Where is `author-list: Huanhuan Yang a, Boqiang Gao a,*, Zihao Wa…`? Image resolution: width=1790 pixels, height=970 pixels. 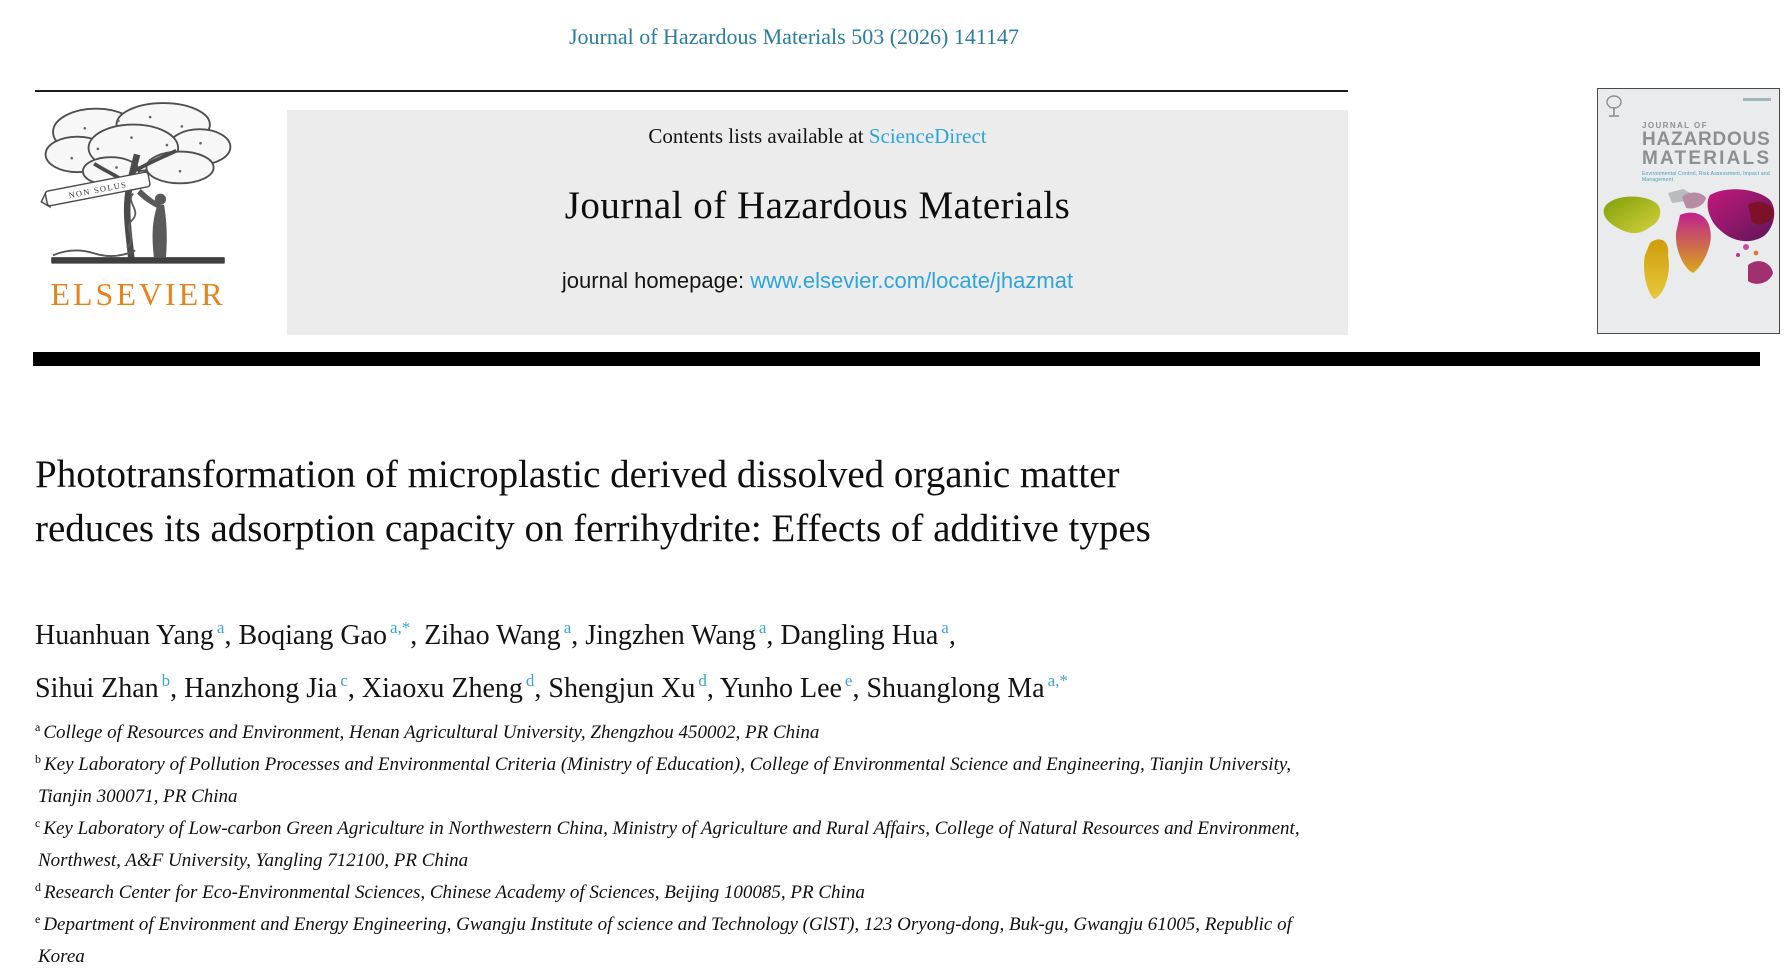
author-list: Huanhuan Yang a, Boqiang Gao a,*, Zihao Wa… is located at coordinates (800, 658).